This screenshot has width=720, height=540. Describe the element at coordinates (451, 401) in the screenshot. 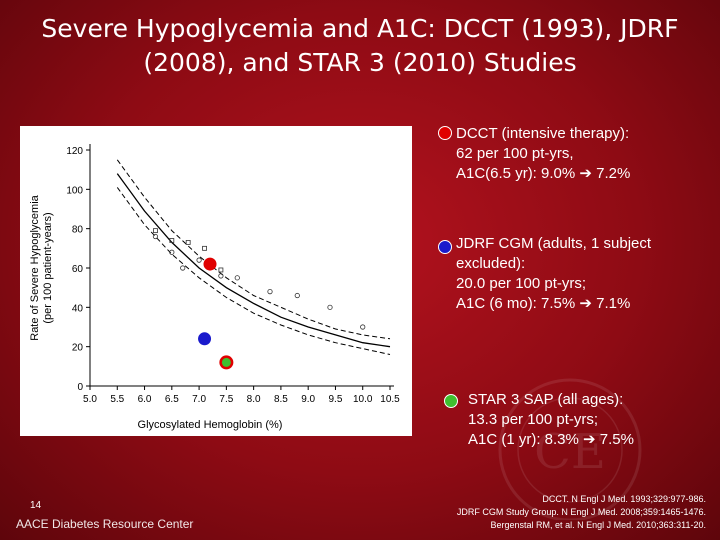

I see `green-dot-icon` at that location.